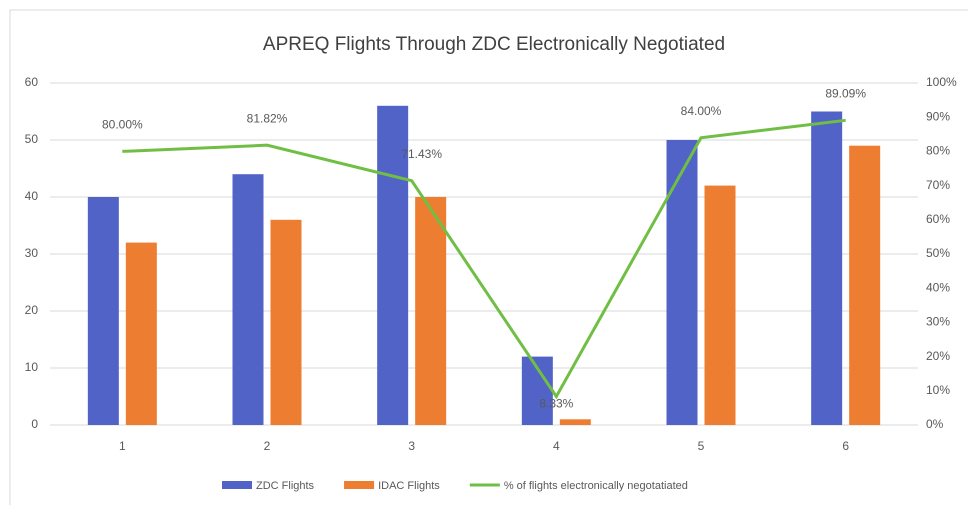 This screenshot has height=505, width=968. What do you see at coordinates (32, 139) in the screenshot?
I see `y-tick-label: 50` at bounding box center [32, 139].